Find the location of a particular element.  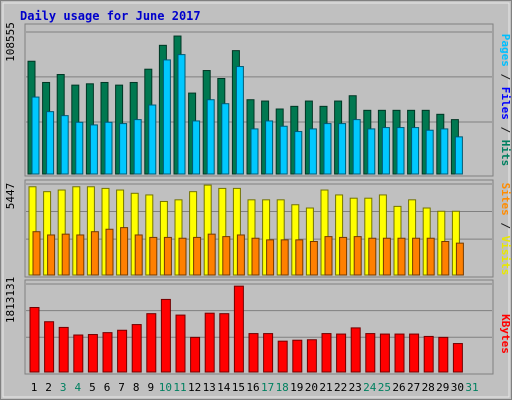

series-legend-part: Sites is located at coordinates (505, 199).